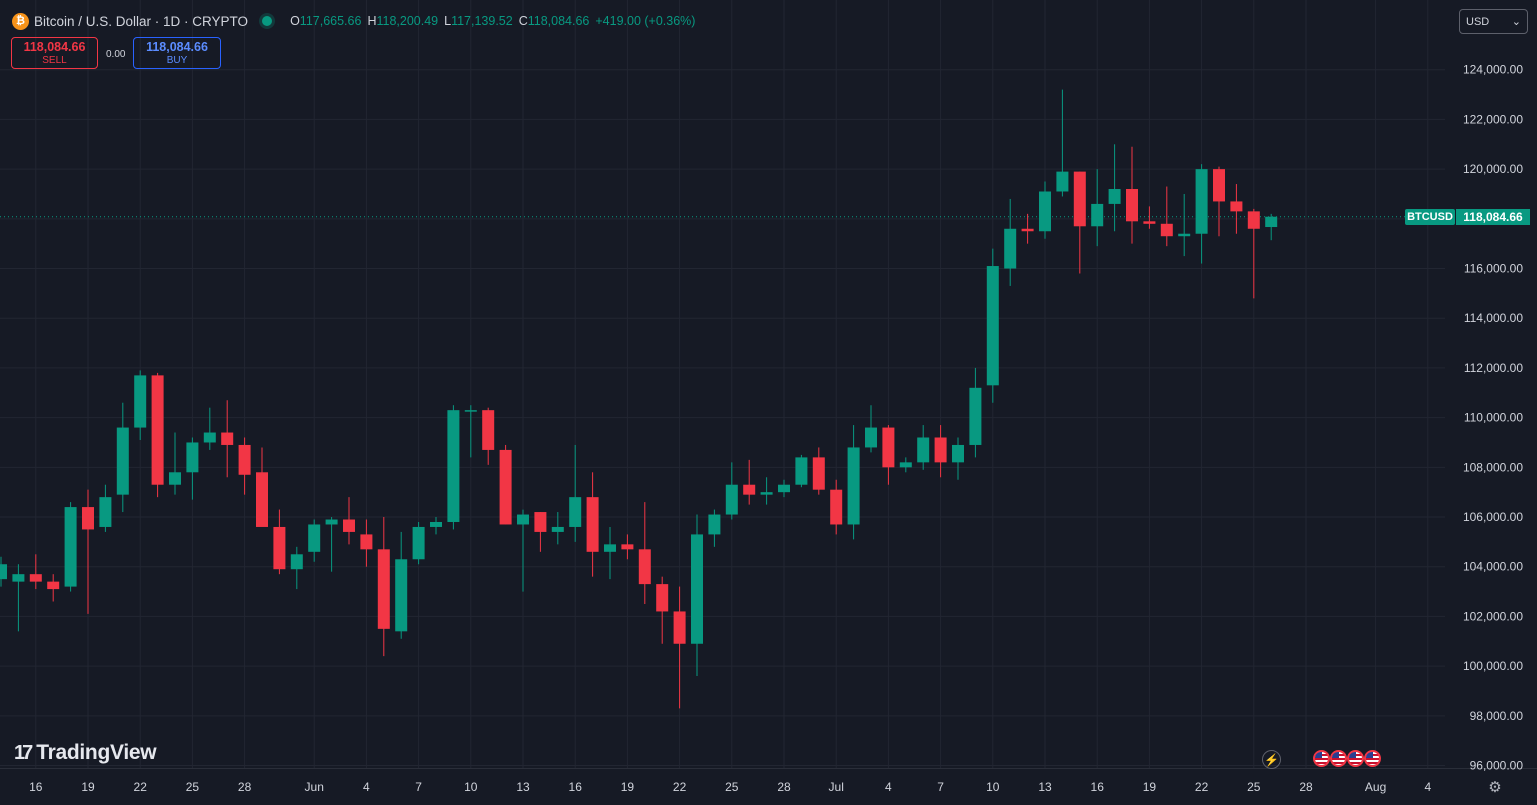  Describe the element at coordinates (85, 753) in the screenshot. I see `tradingview-logo: 17 TradingView` at that location.